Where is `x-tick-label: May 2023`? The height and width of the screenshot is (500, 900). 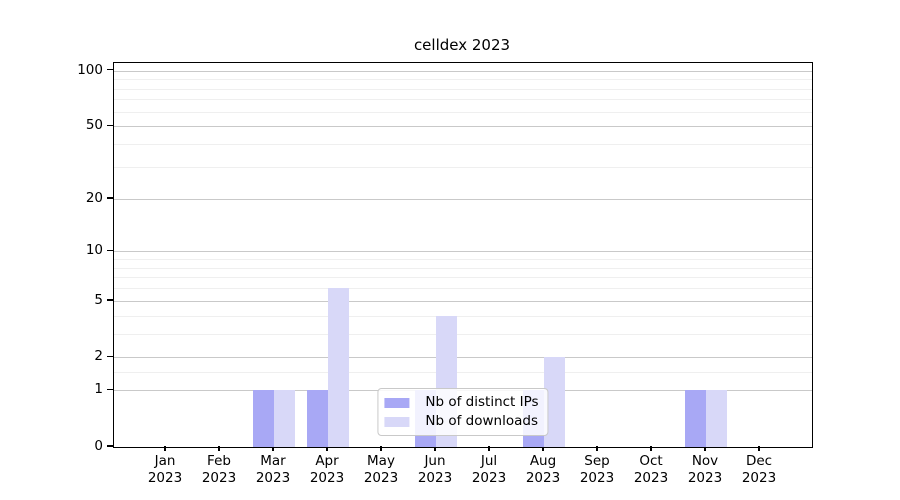 x-tick-label: May 2023 is located at coordinates (381, 469).